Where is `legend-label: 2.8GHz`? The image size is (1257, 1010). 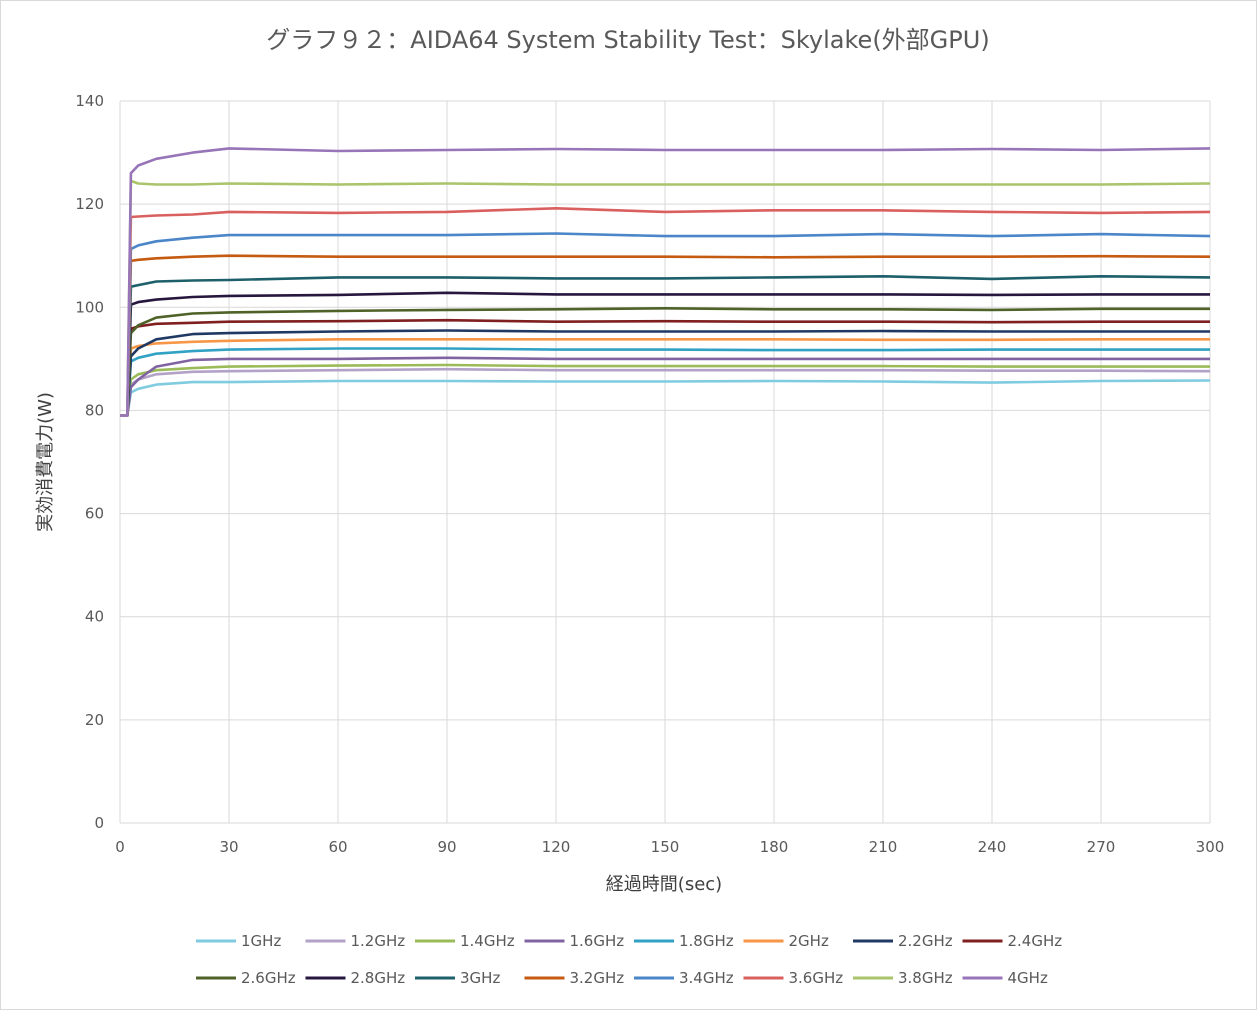
legend-label: 2.8GHz is located at coordinates (378, 978).